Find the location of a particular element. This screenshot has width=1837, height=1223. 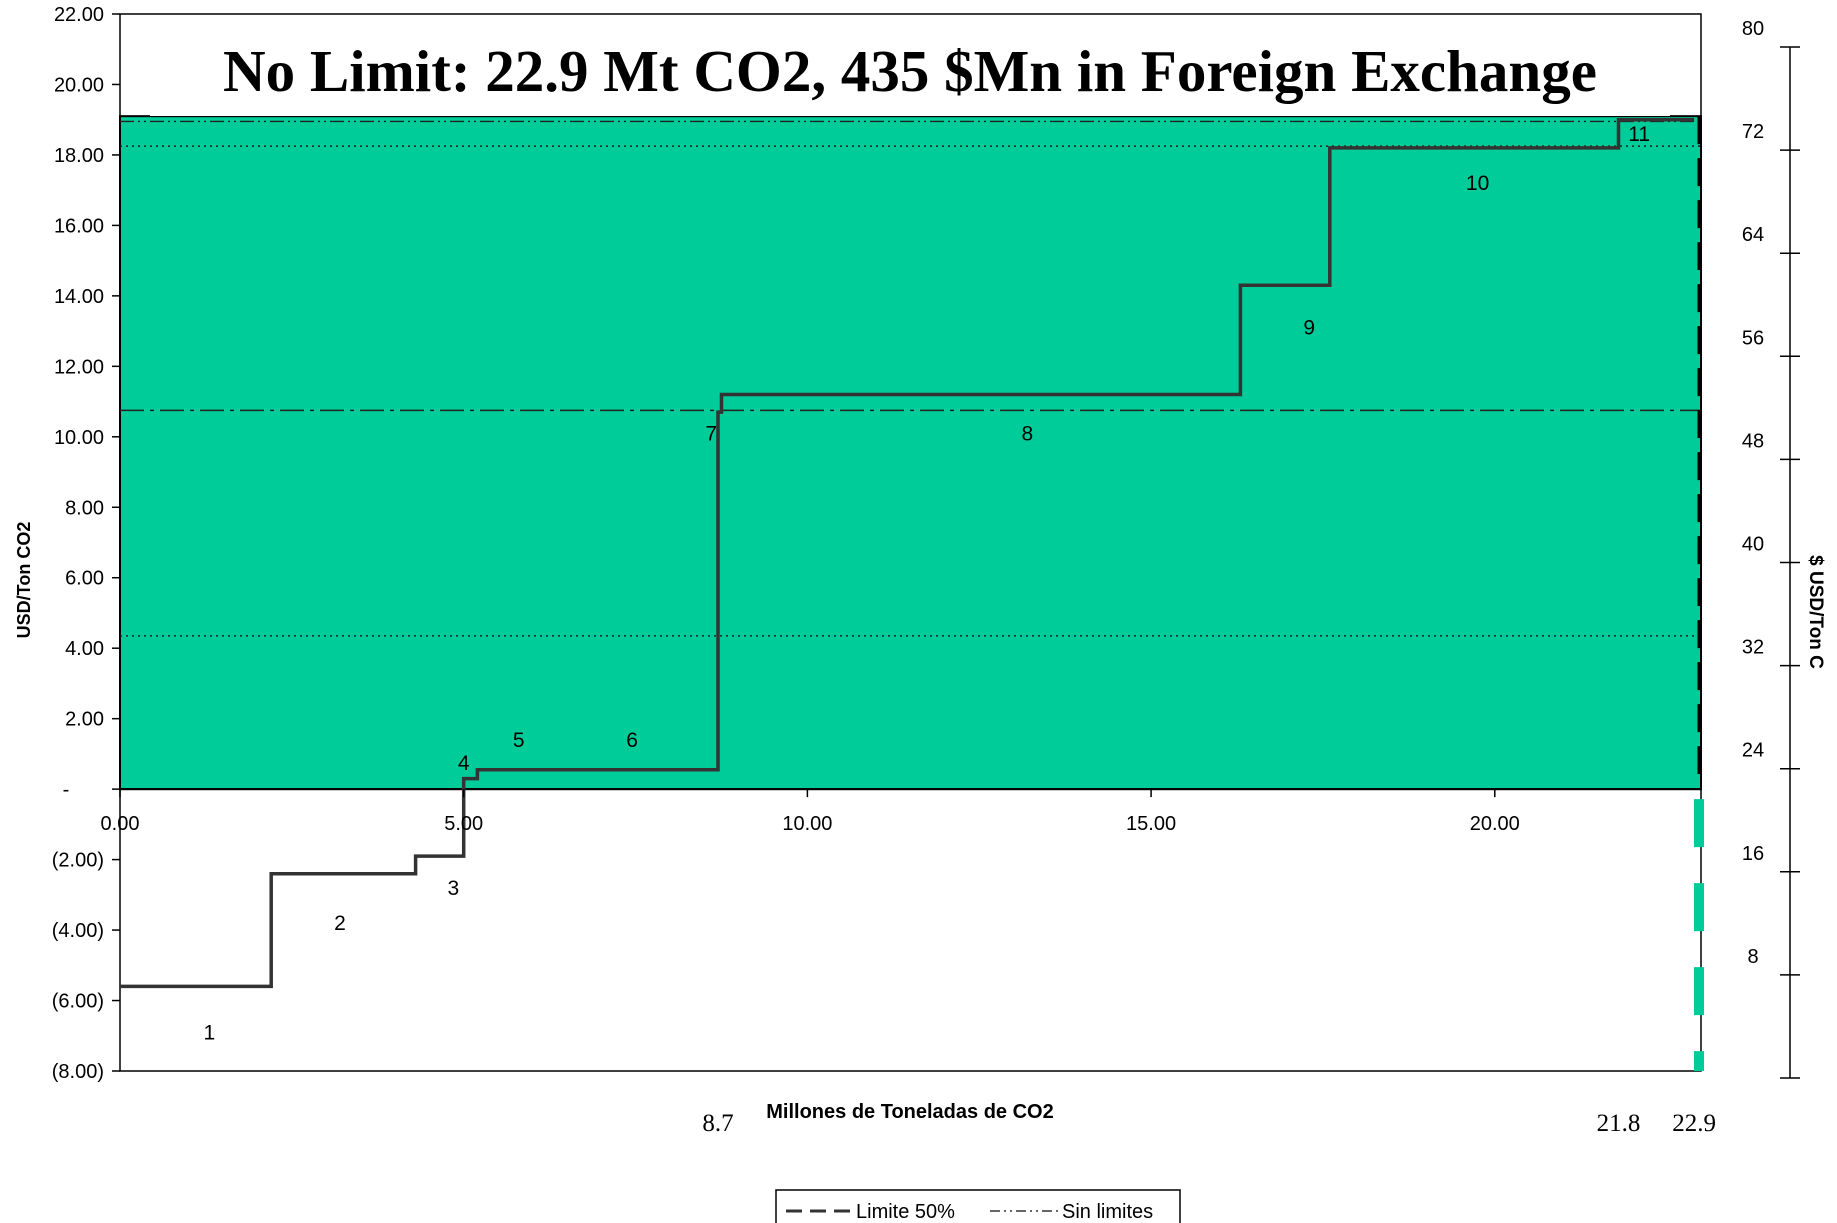

y2-tick-label: 24 is located at coordinates (1753, 751).